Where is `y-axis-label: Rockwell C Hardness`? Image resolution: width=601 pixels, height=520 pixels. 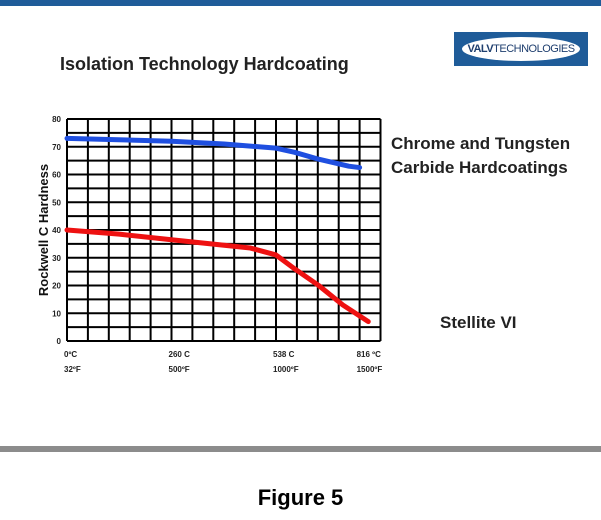 y-axis-label: Rockwell C Hardness is located at coordinates (43, 230).